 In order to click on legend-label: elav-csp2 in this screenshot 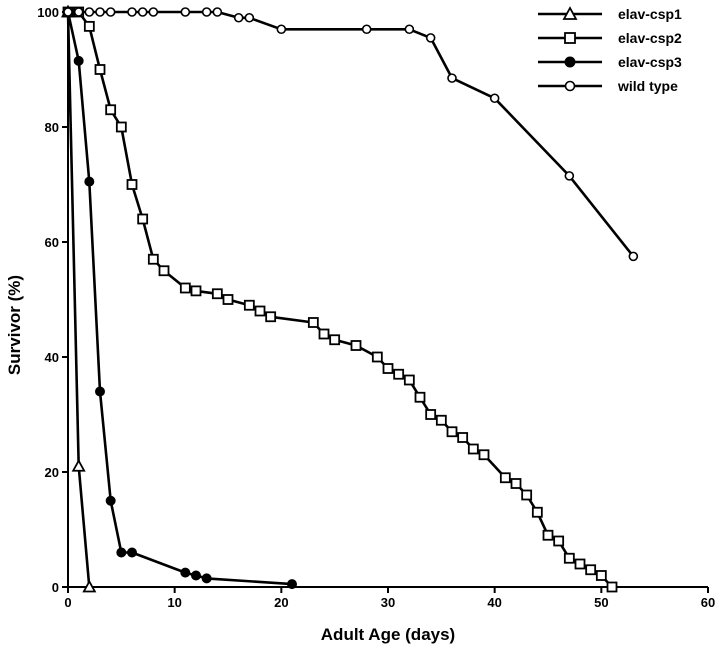, I will do `click(650, 38)`.